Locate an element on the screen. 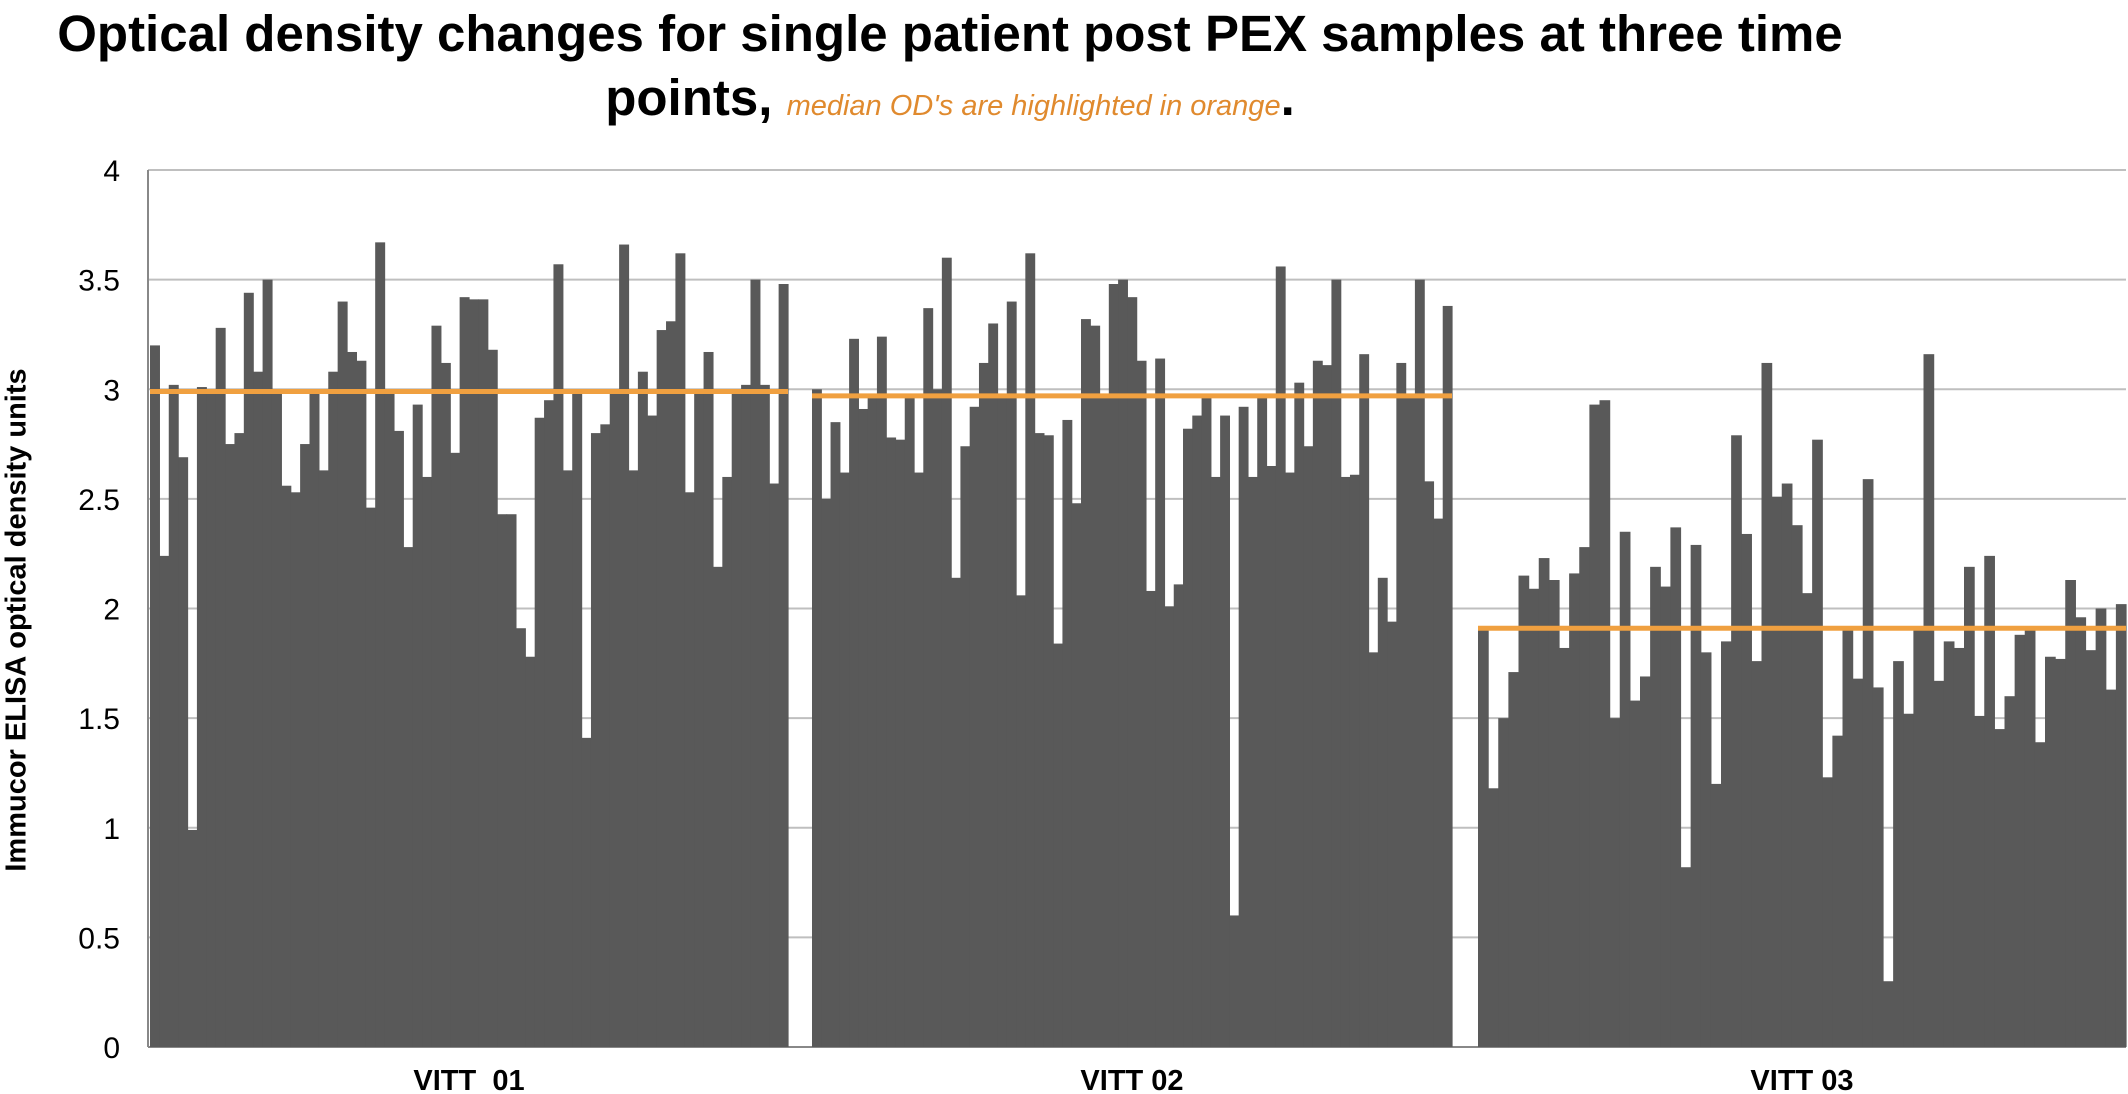 Image resolution: width=2128 pixels, height=1094 pixels. y-tick-label: 0.5 is located at coordinates (99, 938).